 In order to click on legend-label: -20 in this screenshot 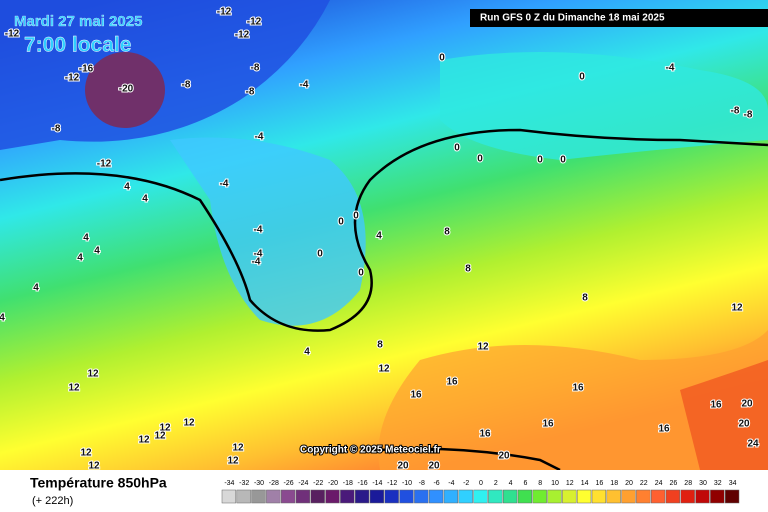, I will do `click(333, 483)`.